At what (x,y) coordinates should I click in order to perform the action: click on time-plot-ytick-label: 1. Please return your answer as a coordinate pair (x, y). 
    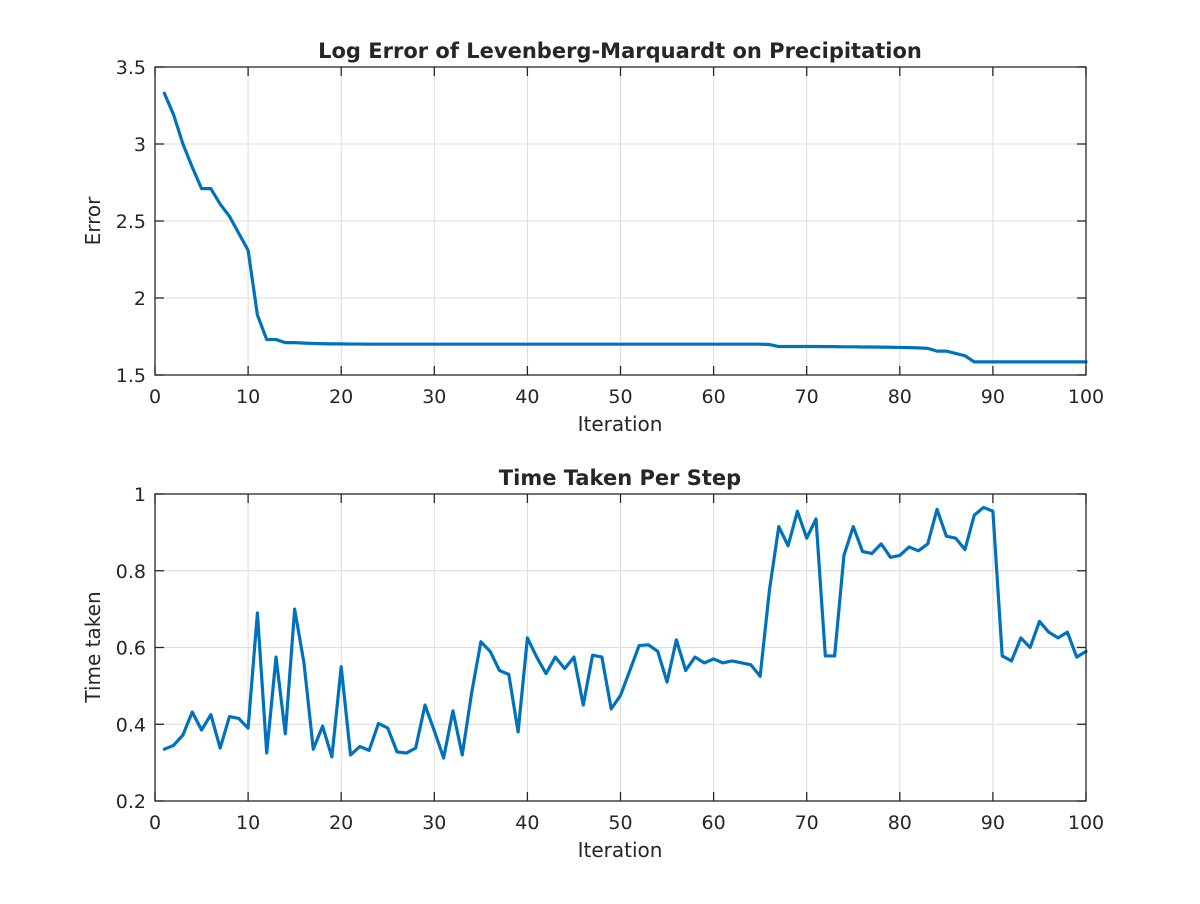
    Looking at the image, I should click on (140, 495).